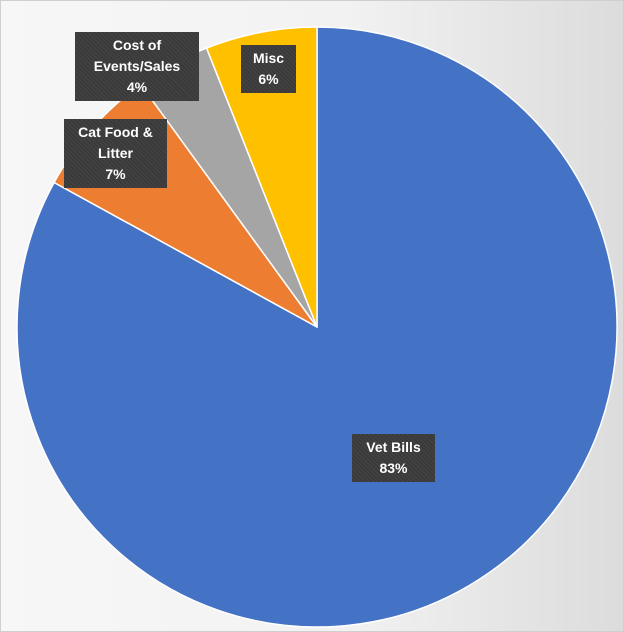 Image resolution: width=624 pixels, height=632 pixels. What do you see at coordinates (393, 468) in the screenshot?
I see `label-vet-bills-pct: 83%` at bounding box center [393, 468].